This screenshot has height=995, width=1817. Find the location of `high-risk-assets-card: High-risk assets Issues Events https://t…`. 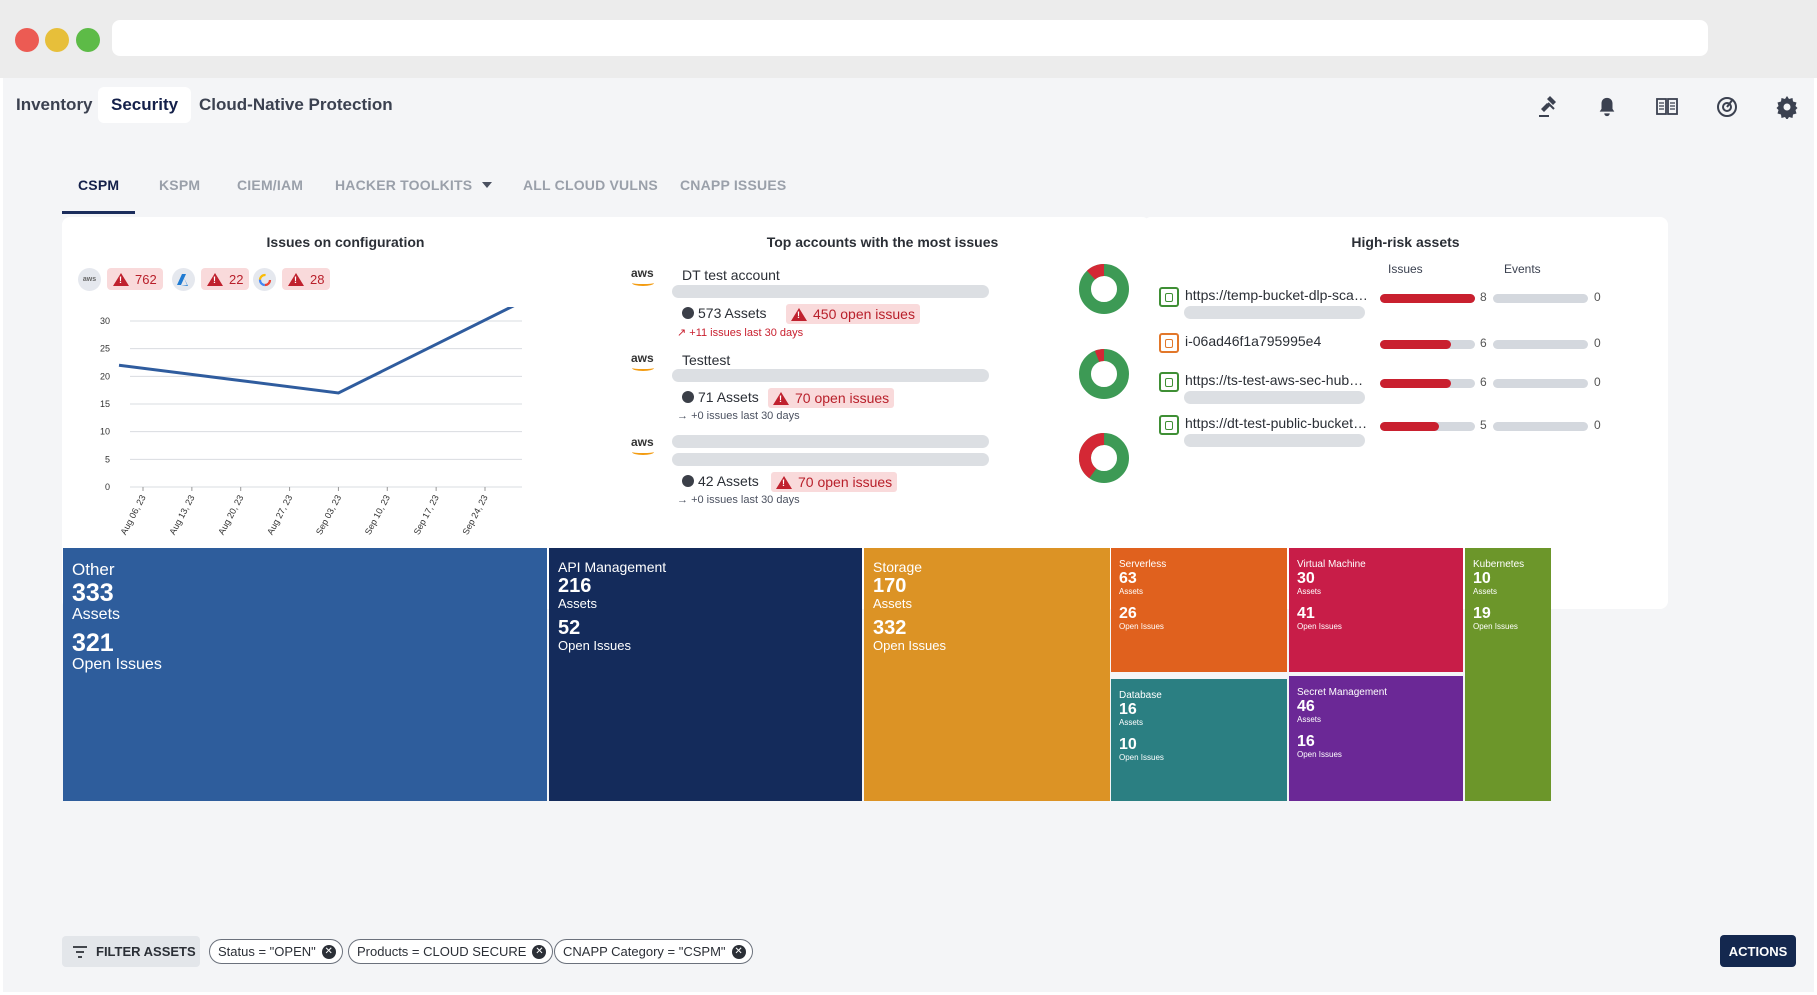

high-risk-assets-card: High-risk assets Issues Events https://t… is located at coordinates (1405, 413).